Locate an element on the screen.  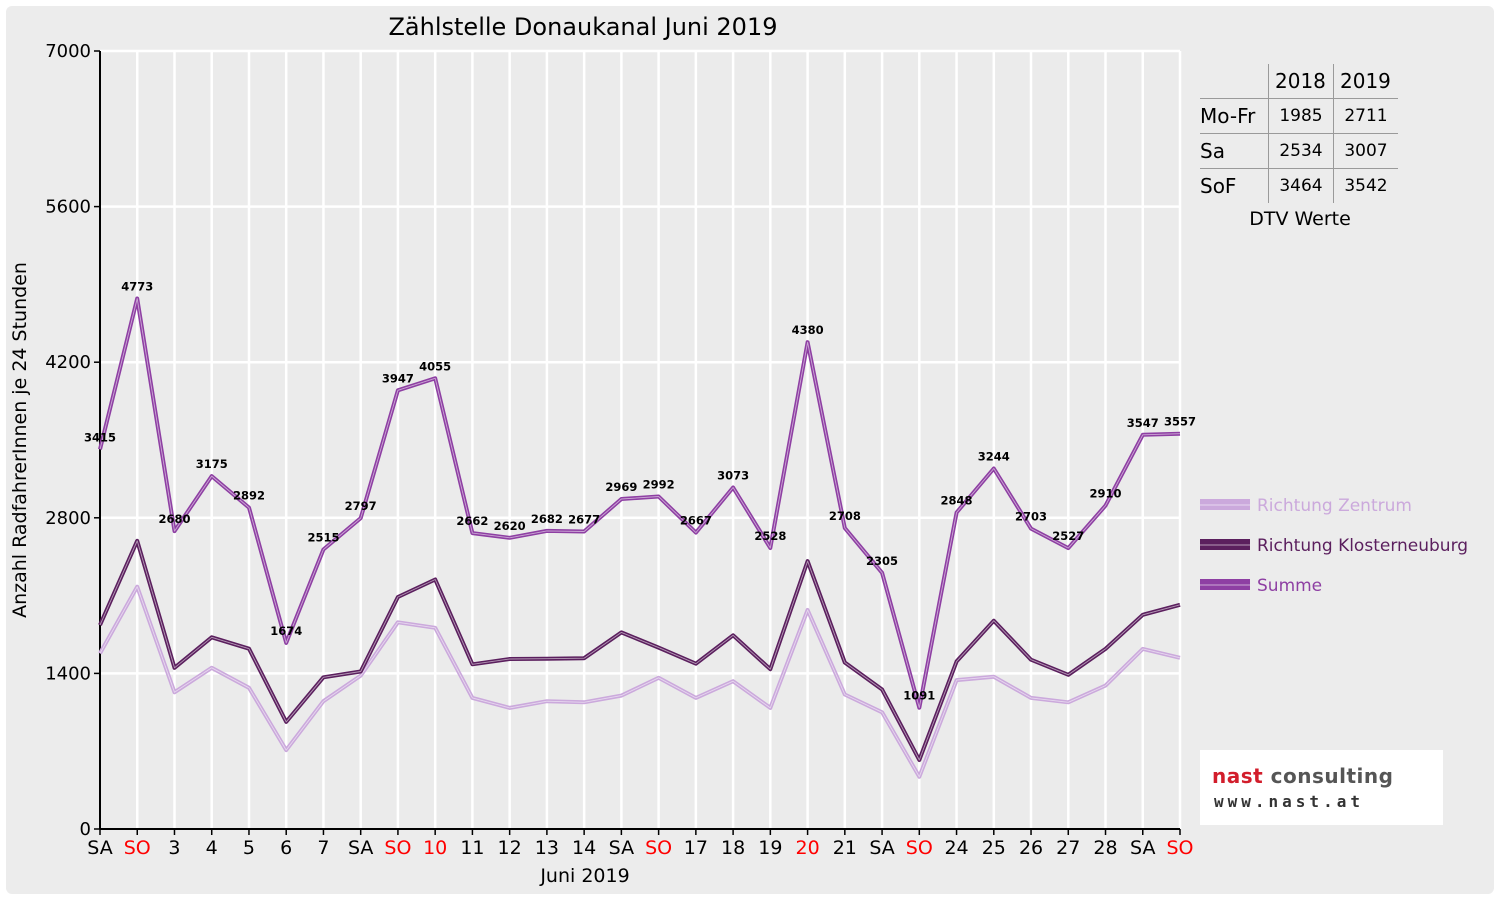
logo-name-part2: consulting is located at coordinates (1328, 776).